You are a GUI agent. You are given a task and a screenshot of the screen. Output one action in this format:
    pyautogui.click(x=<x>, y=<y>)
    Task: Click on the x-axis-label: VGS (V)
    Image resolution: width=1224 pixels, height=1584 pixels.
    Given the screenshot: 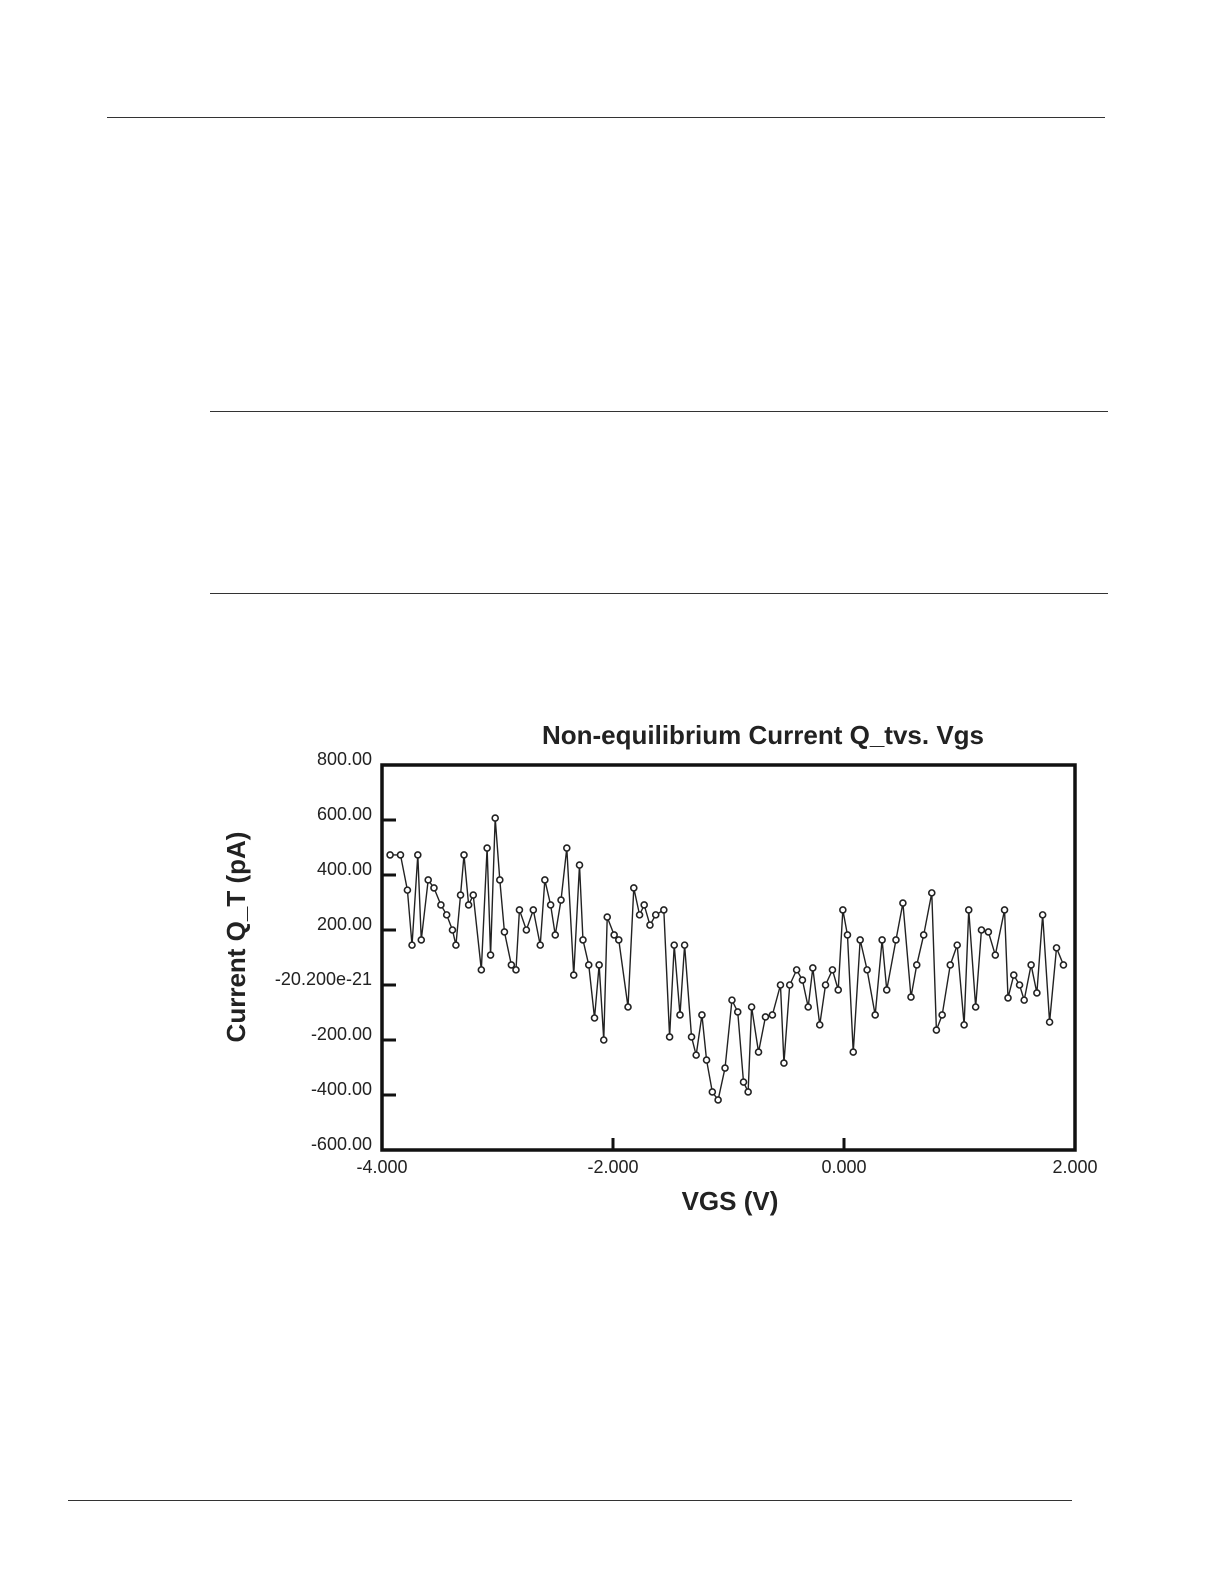 What is the action you would take?
    pyautogui.click(x=730, y=1201)
    